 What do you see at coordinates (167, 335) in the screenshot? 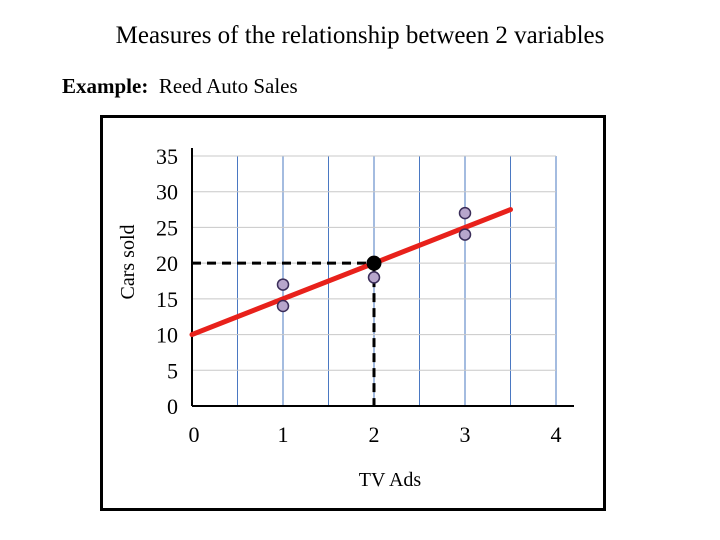
I see `y-tick-label: 10` at bounding box center [167, 335].